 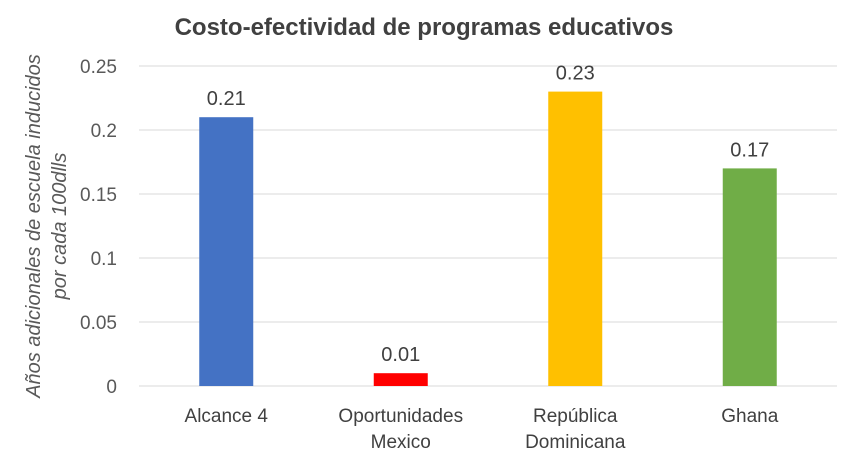 What do you see at coordinates (226, 99) in the screenshot?
I see `data-label: 0.21` at bounding box center [226, 99].